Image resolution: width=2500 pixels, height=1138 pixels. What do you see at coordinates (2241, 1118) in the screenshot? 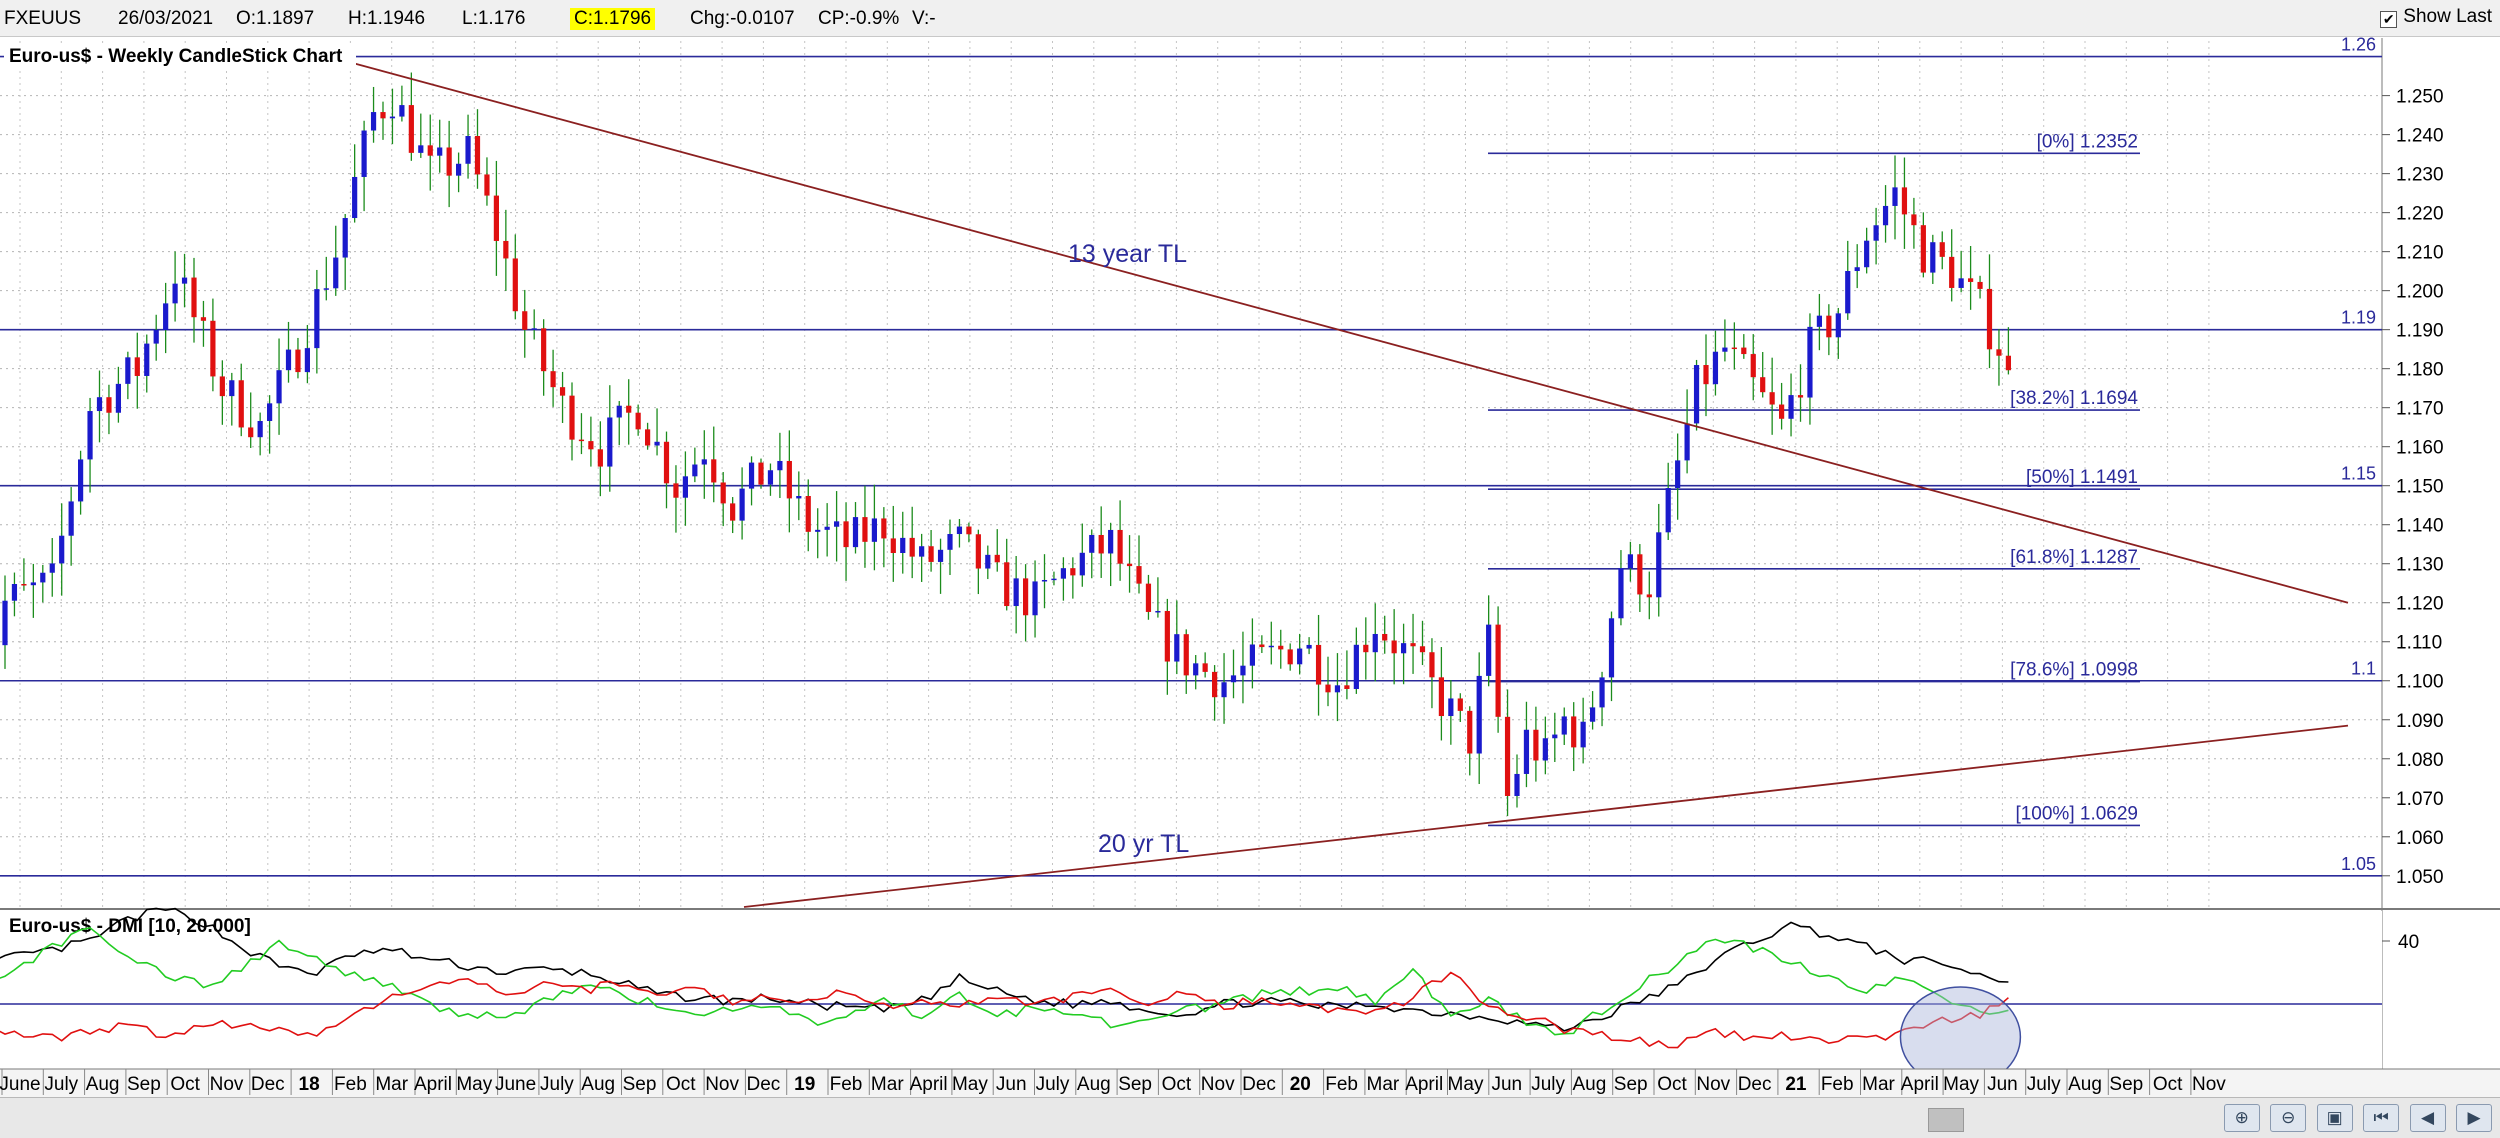
I see `zoom-in-button: ⊕` at bounding box center [2241, 1118].